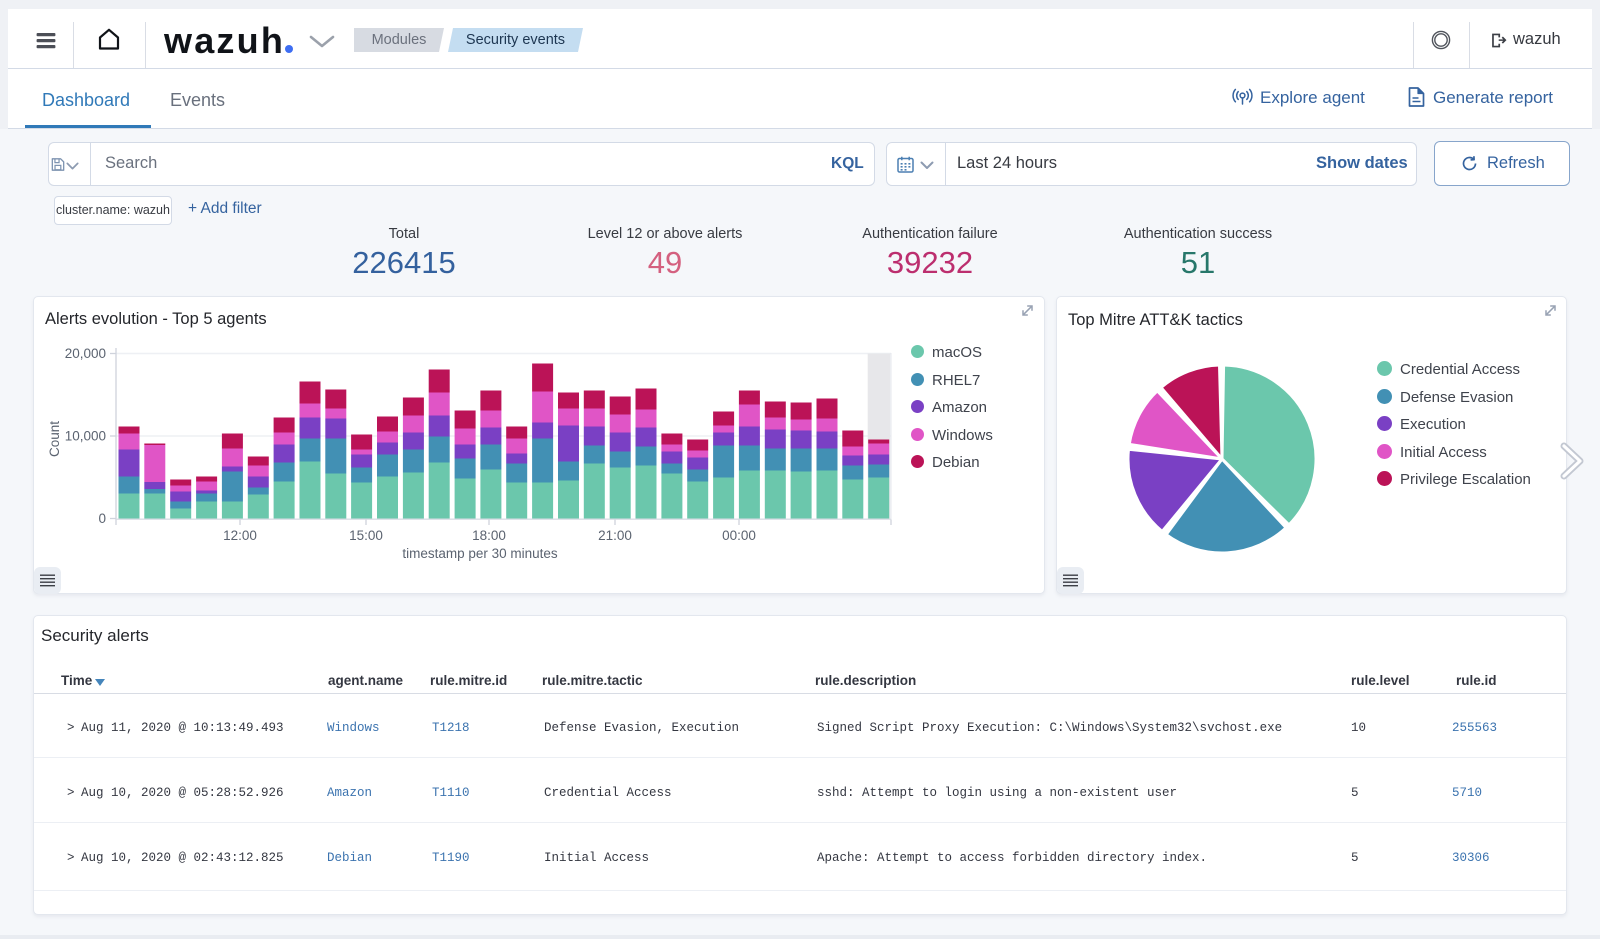 The width and height of the screenshot is (1600, 939). Describe the element at coordinates (615, 535) in the screenshot. I see `svg-text: 21:00` at that location.